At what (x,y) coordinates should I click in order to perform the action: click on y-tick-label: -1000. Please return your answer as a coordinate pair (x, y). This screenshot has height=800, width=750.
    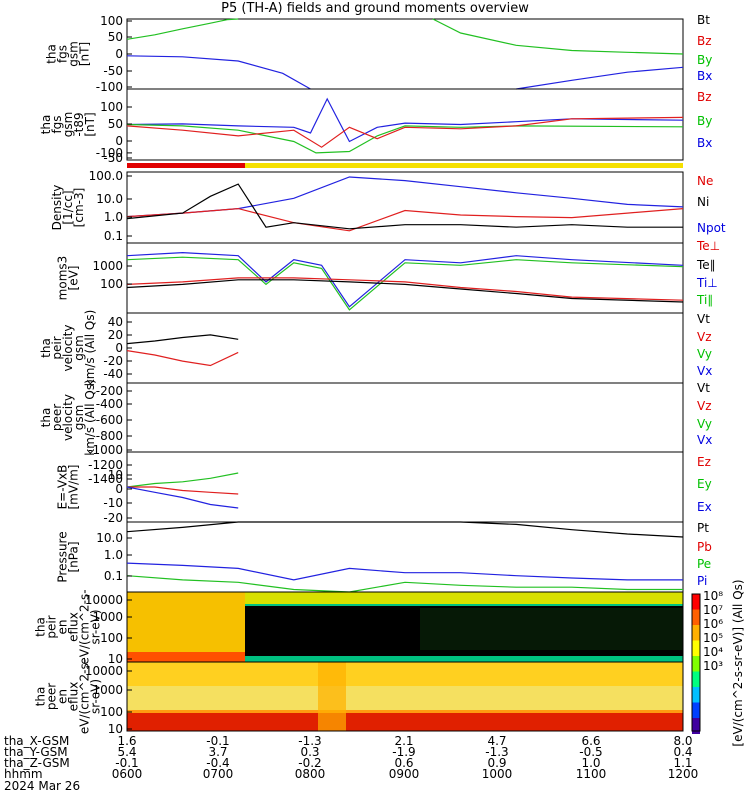
    Looking at the image, I should click on (105, 450).